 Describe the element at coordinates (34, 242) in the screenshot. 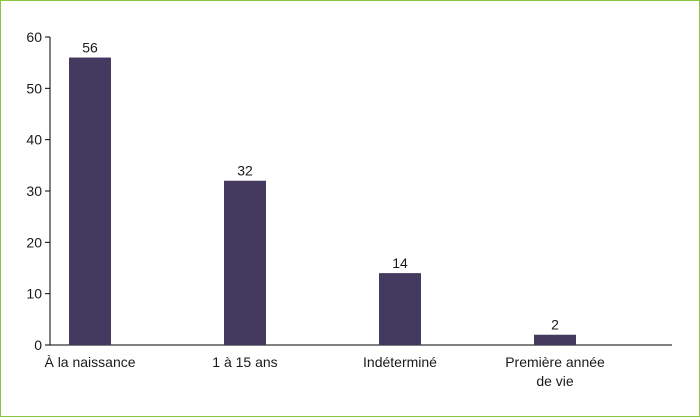

I see `y-tick-label: 20` at that location.